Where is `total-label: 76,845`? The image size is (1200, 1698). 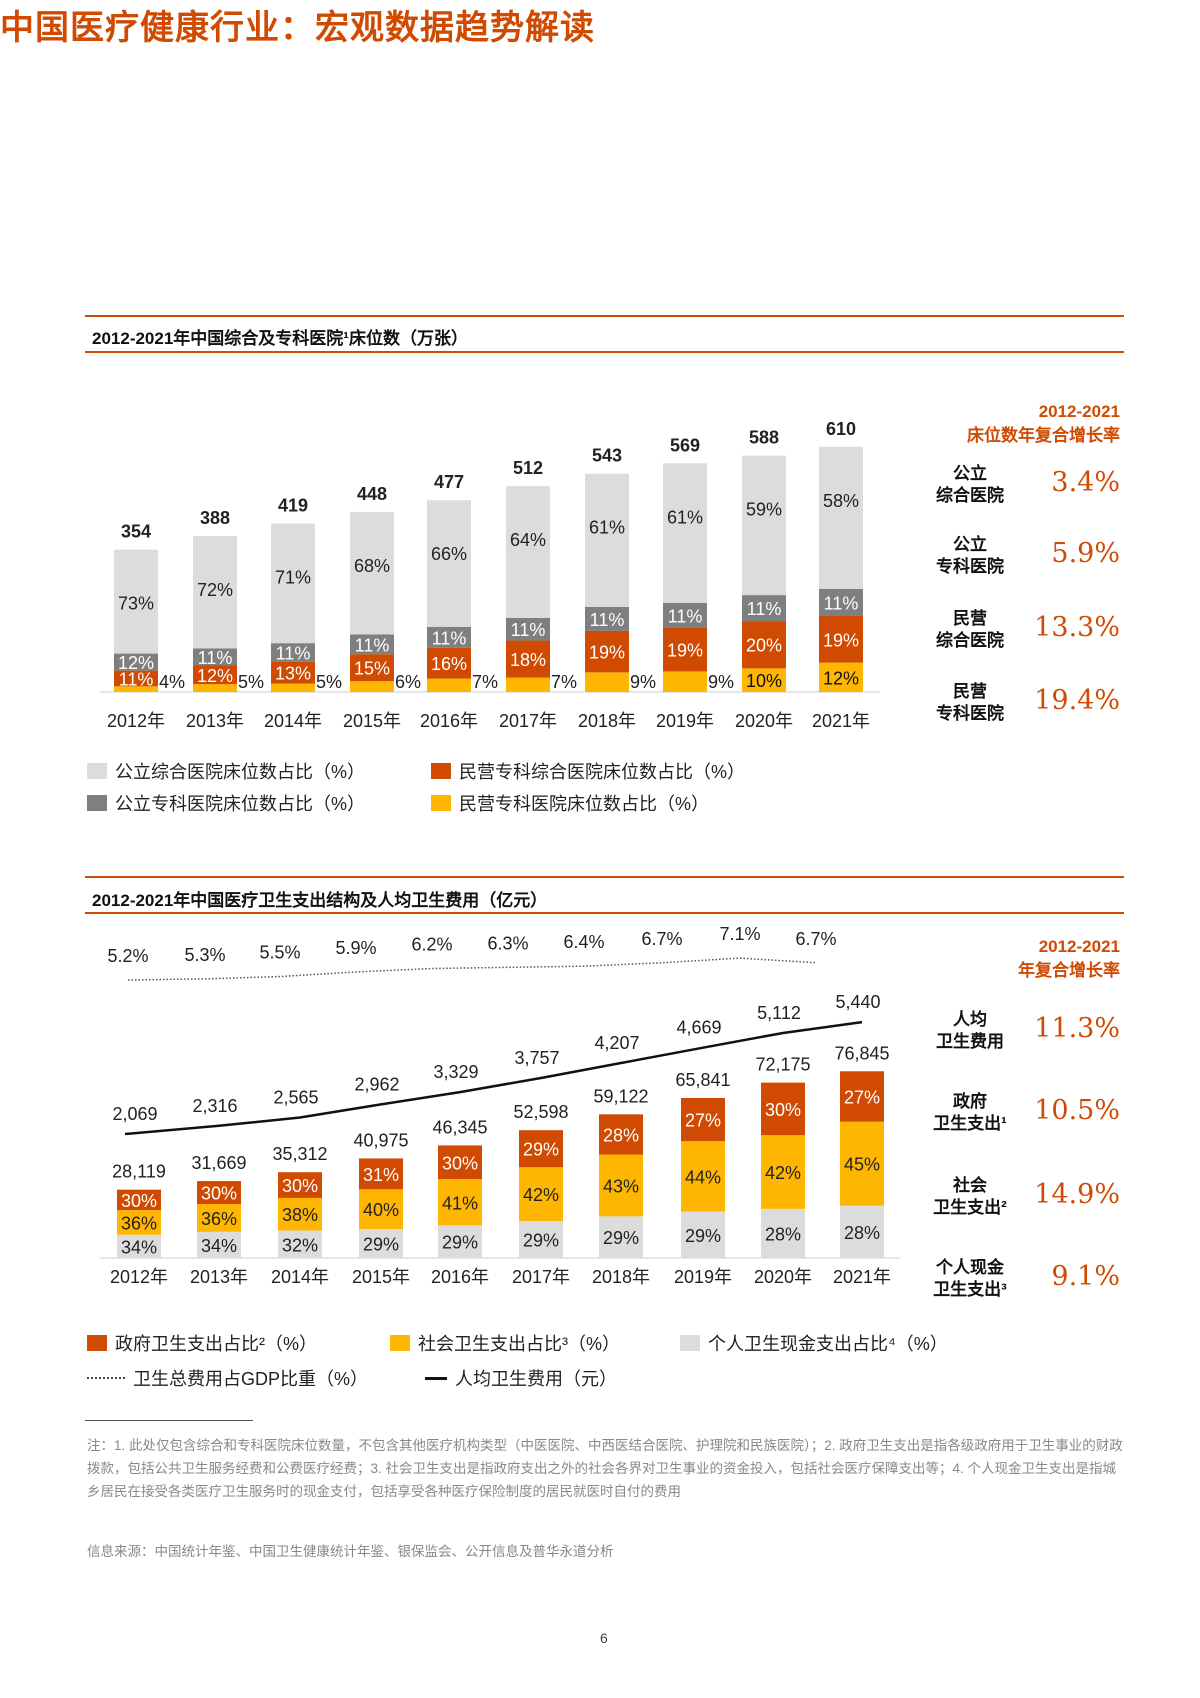
total-label: 76,845 is located at coordinates (861, 1053).